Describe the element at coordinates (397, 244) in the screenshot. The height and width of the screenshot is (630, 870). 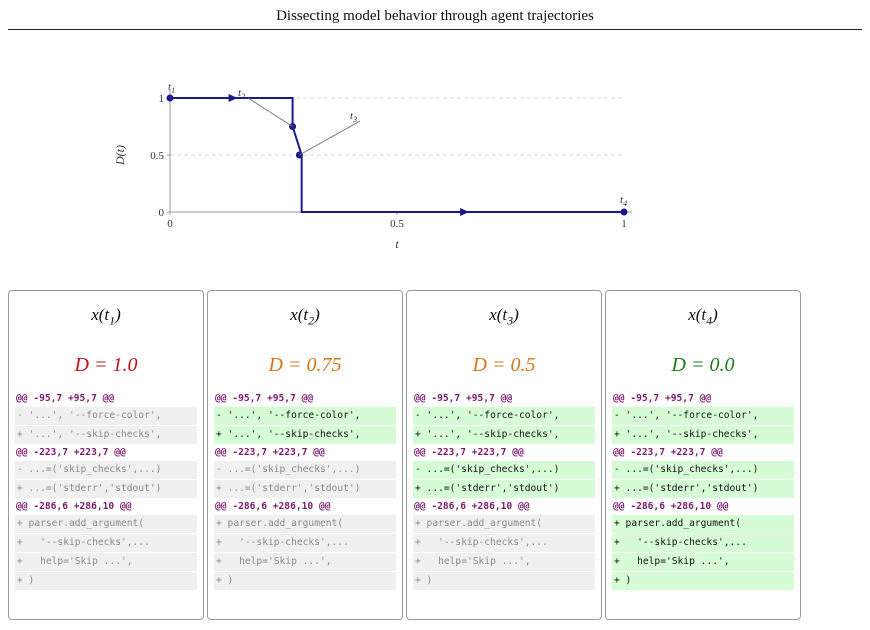
I see `x-axis-label: t` at that location.